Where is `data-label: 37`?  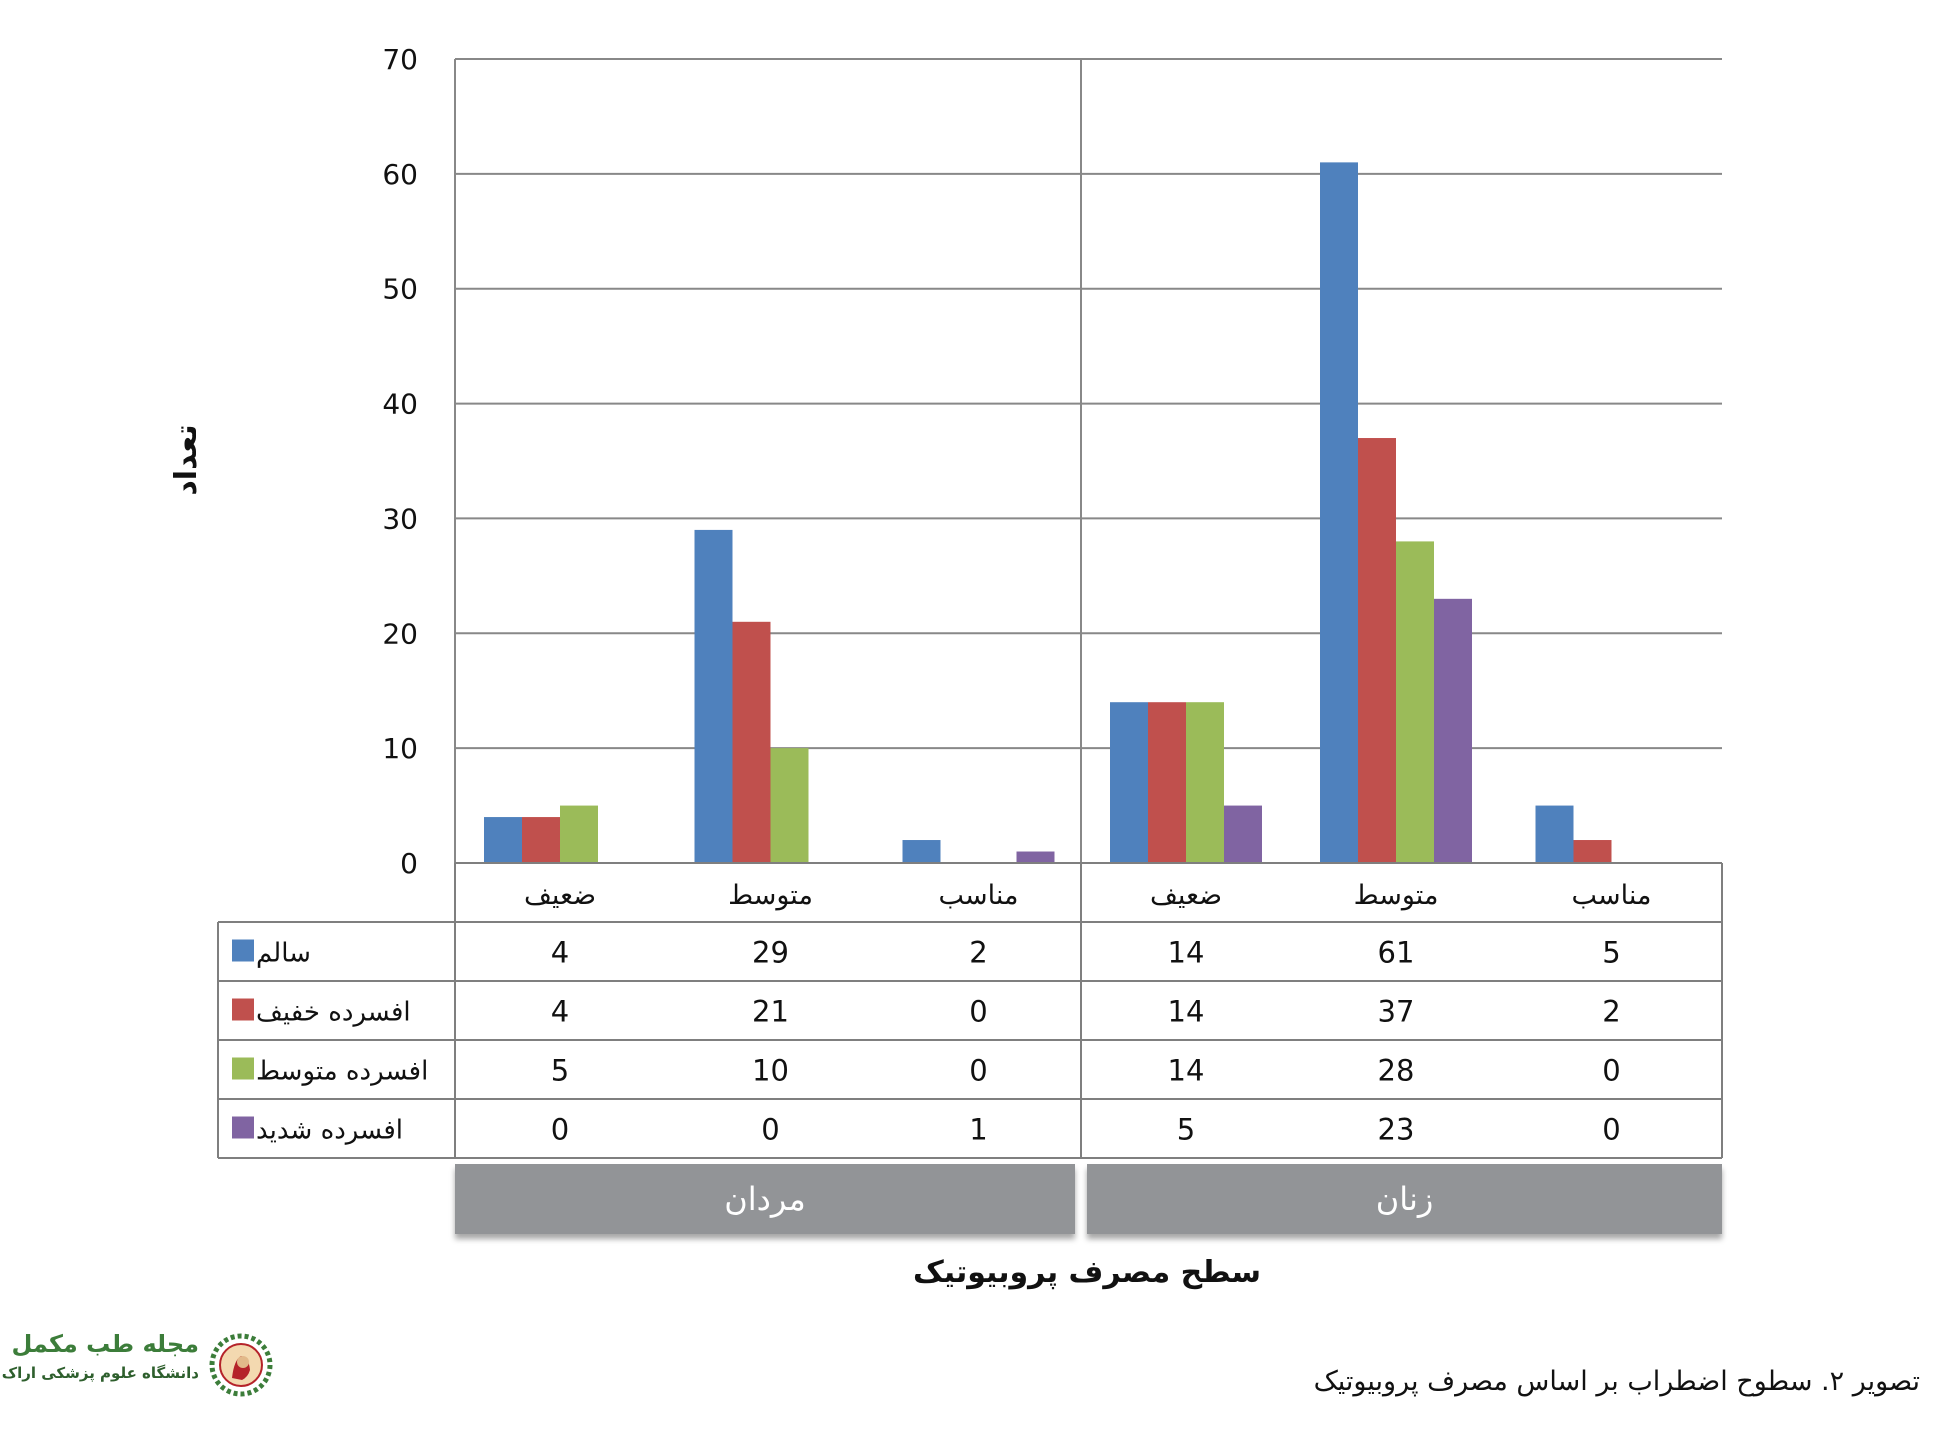 data-label: 37 is located at coordinates (1396, 1012).